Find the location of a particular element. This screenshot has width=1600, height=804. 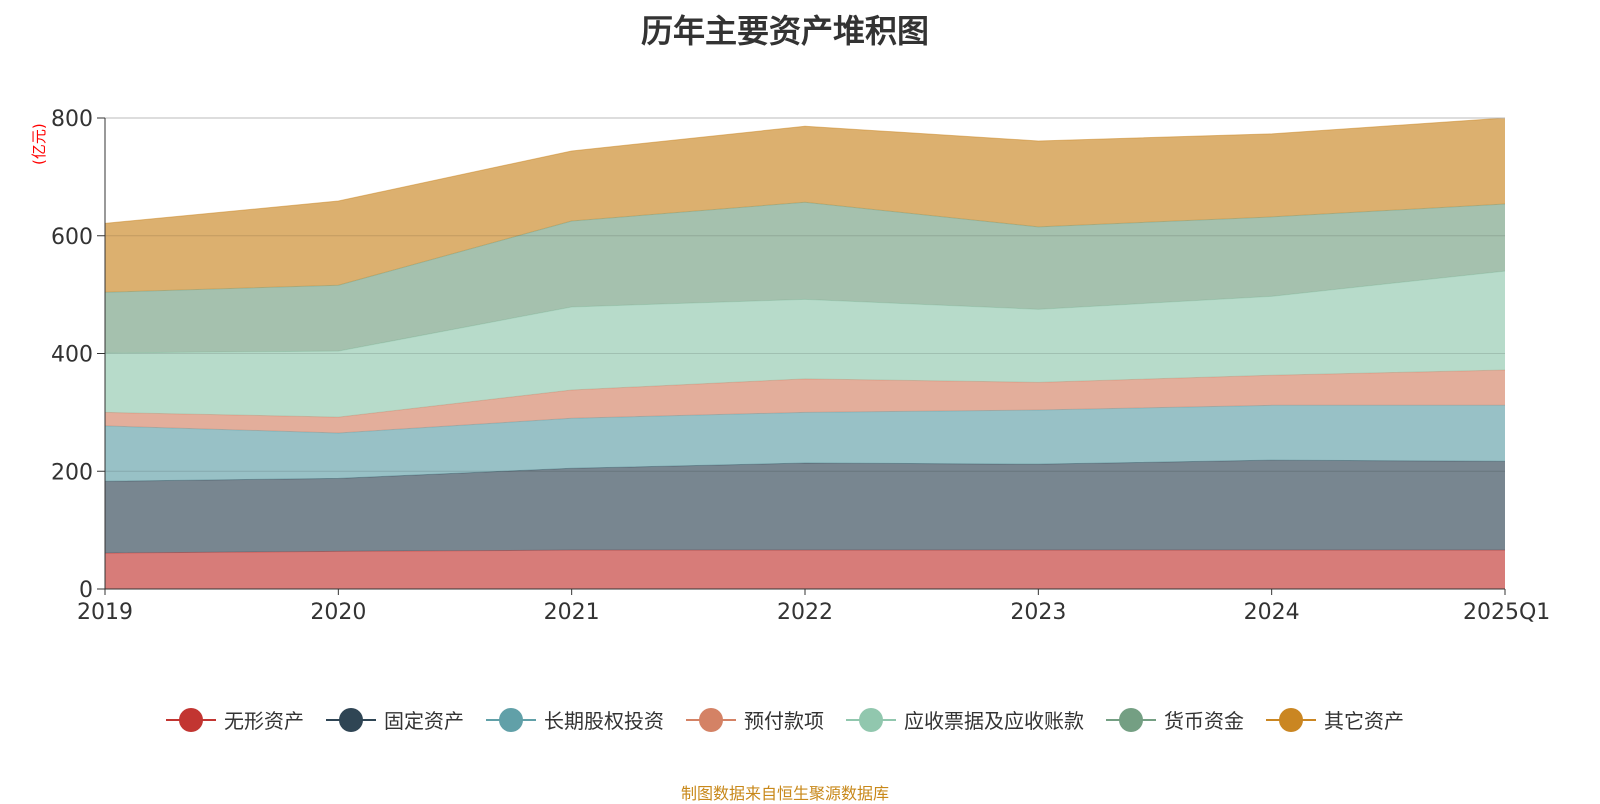

legend-label: 应收票据及应收账款 is located at coordinates (994, 721).